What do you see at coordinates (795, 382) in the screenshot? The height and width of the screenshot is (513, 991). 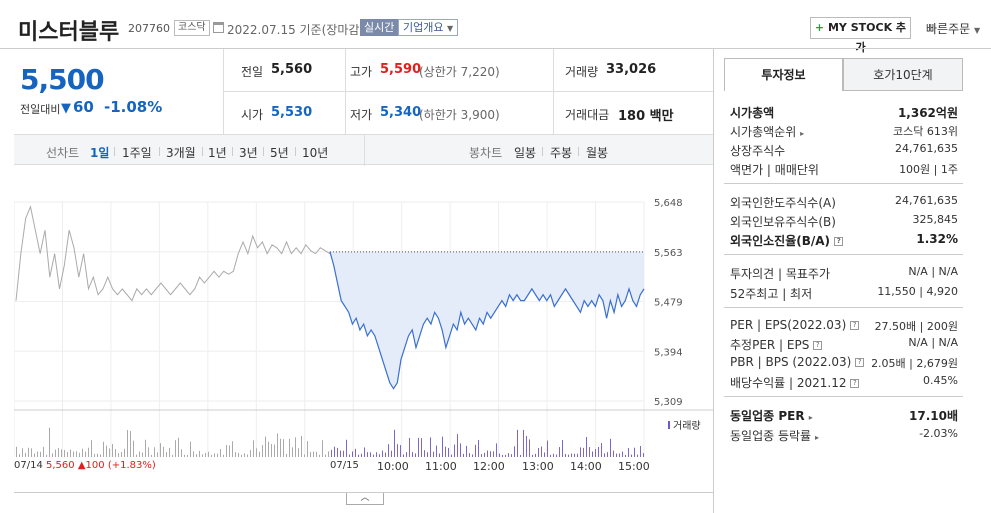 I see `row-key: 배당수익률 | 2021.12 ?` at bounding box center [795, 382].